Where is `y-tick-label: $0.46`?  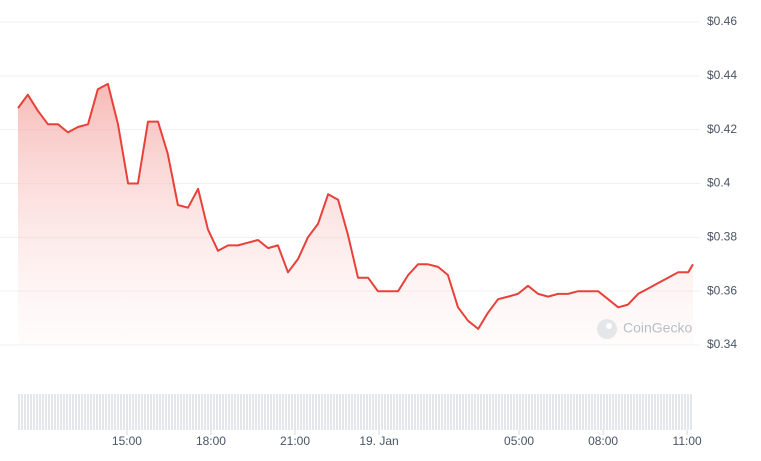 y-tick-label: $0.46 is located at coordinates (722, 21).